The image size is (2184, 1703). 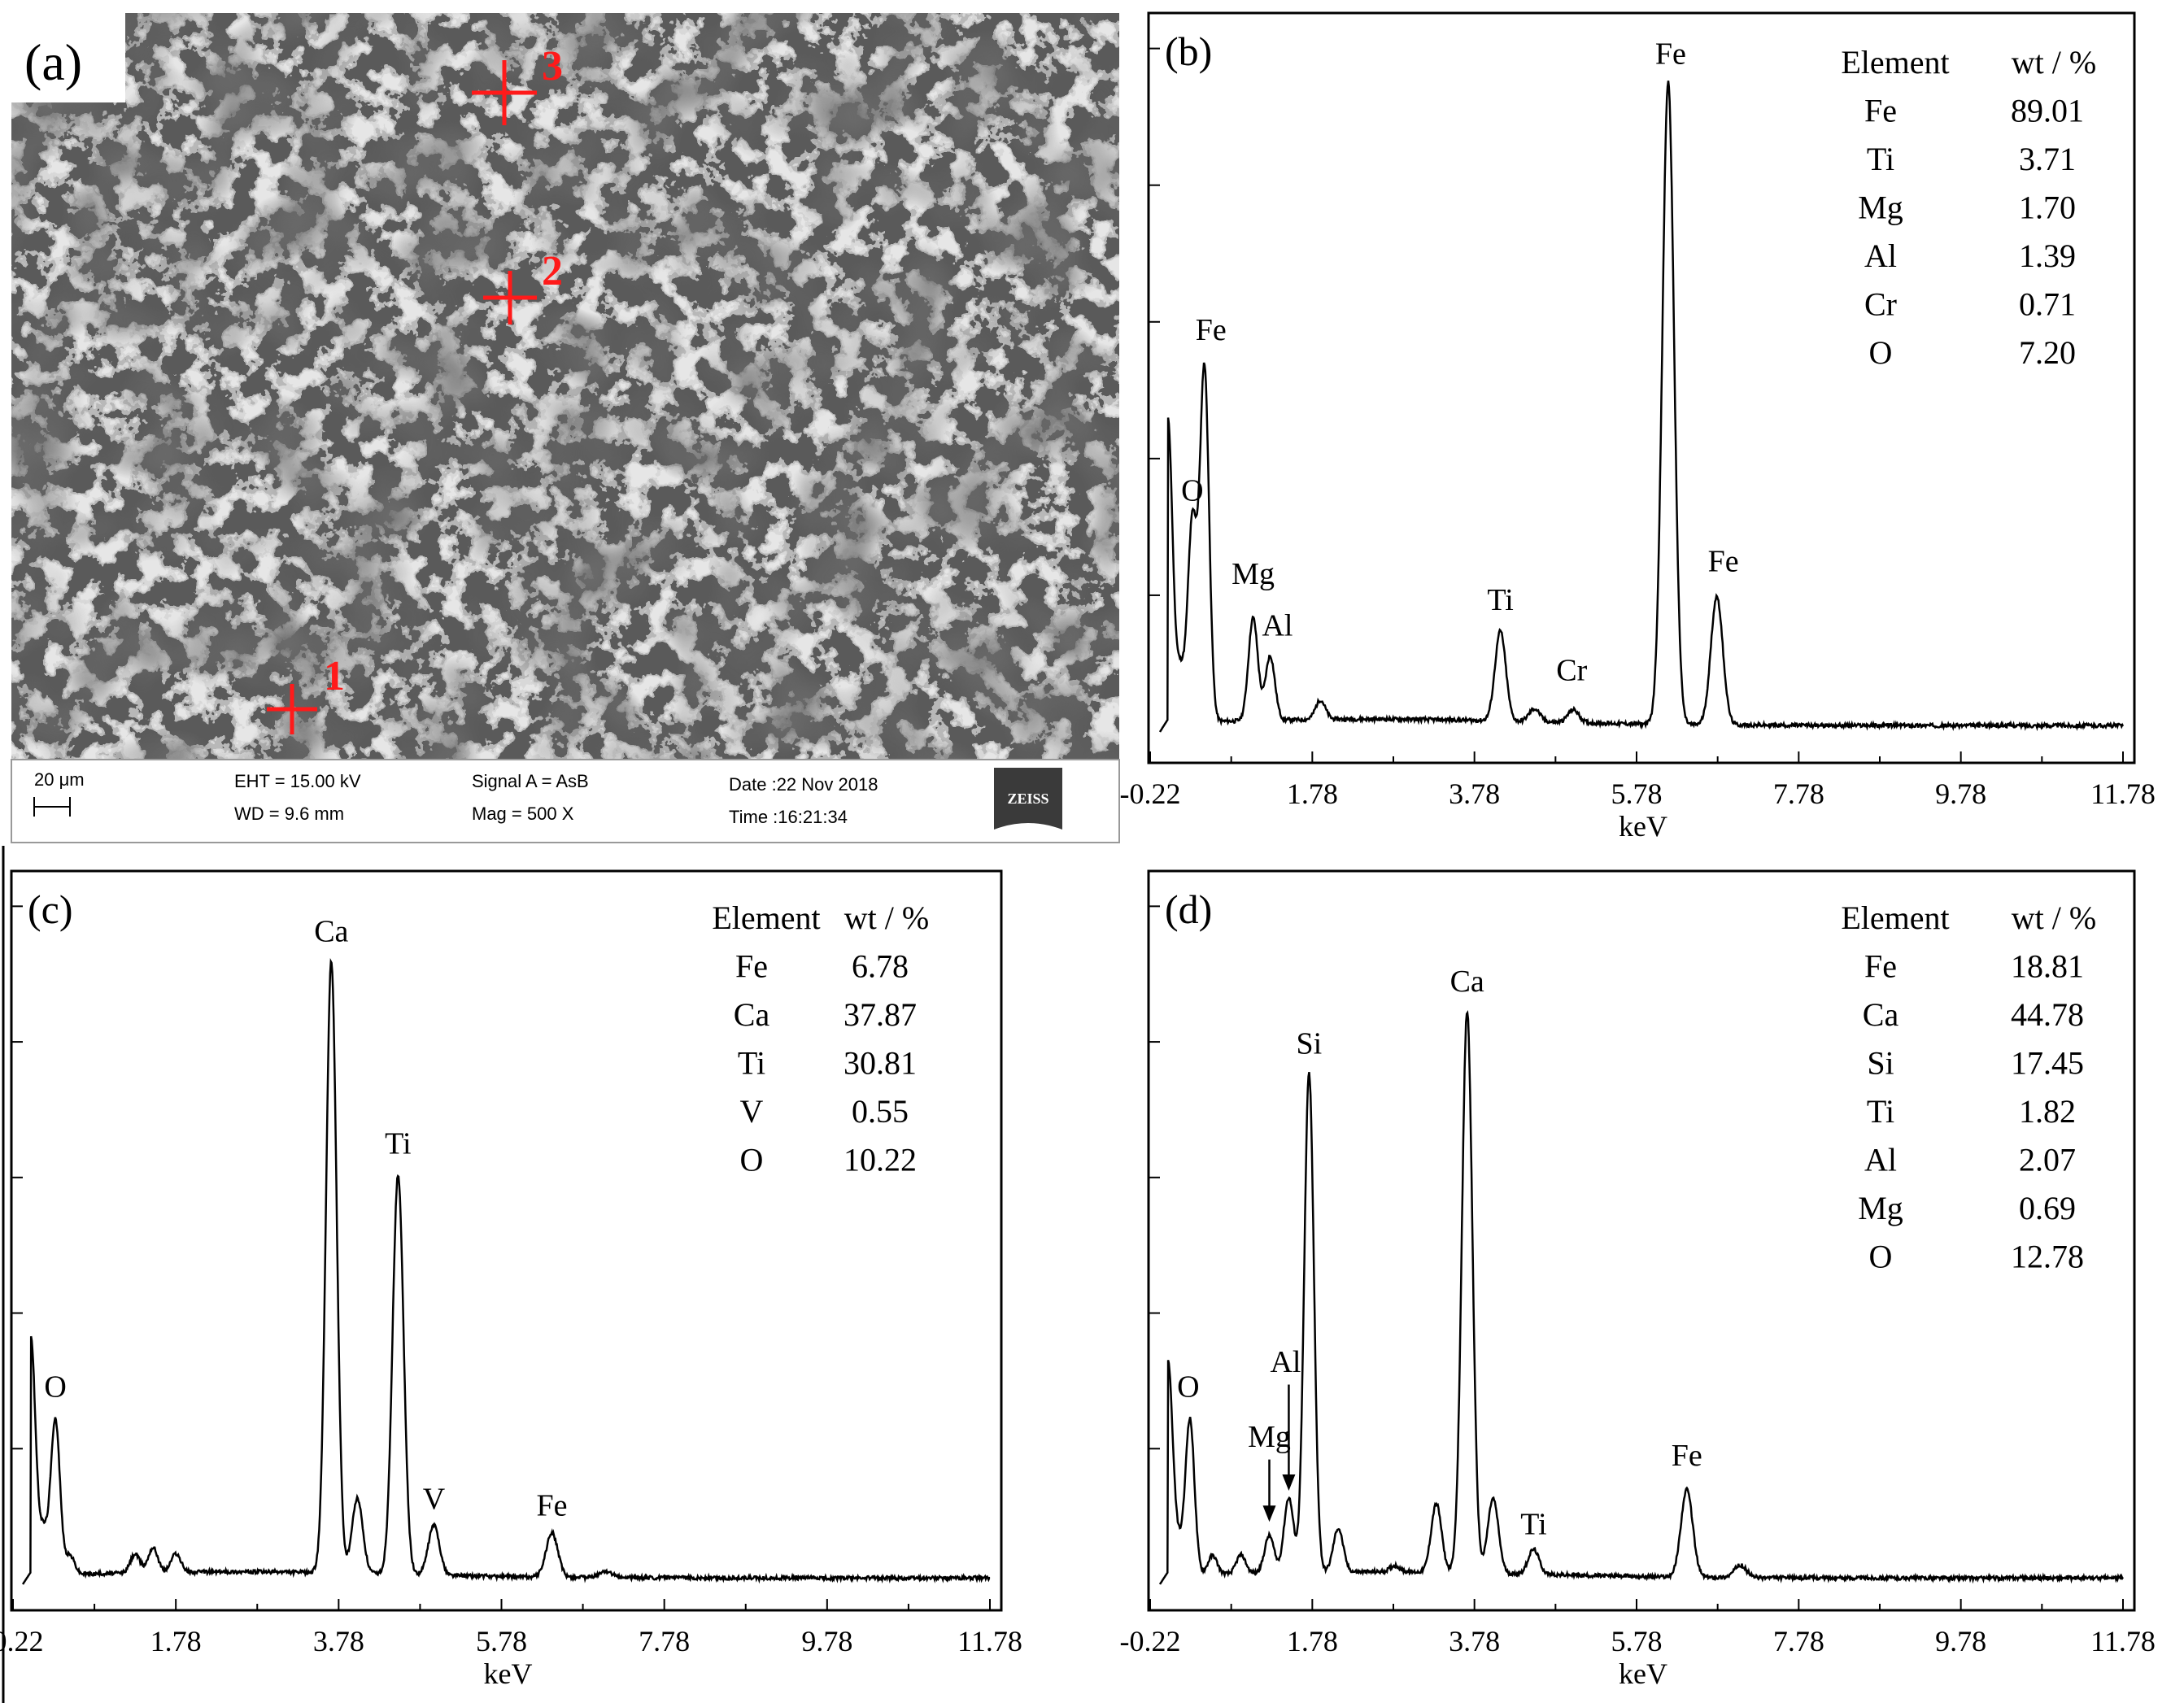 What do you see at coordinates (1188, 51) in the screenshot?
I see `panel-label: (b)` at bounding box center [1188, 51].